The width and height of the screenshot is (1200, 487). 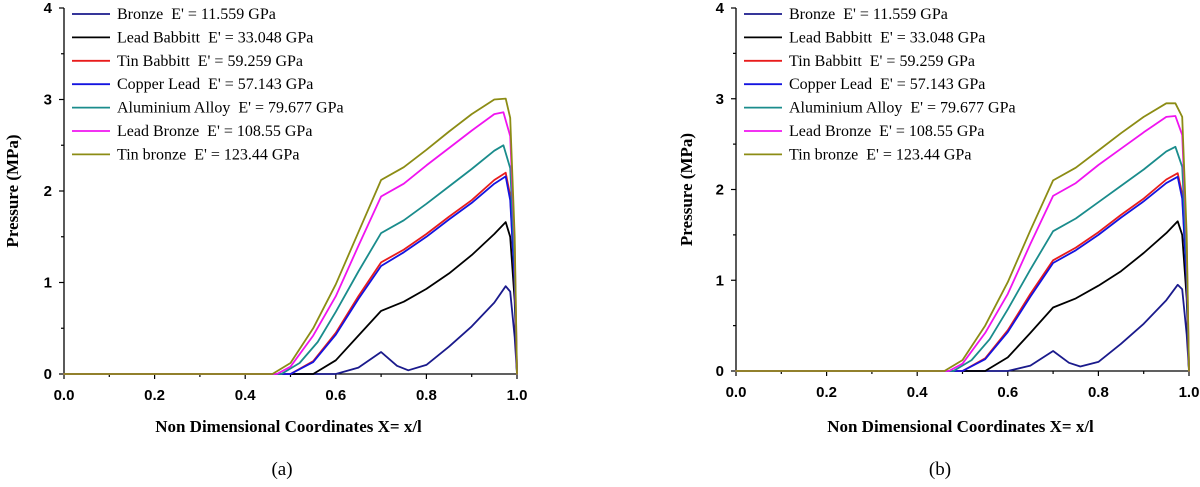 I want to click on panel-label: (b), so click(x=940, y=469).